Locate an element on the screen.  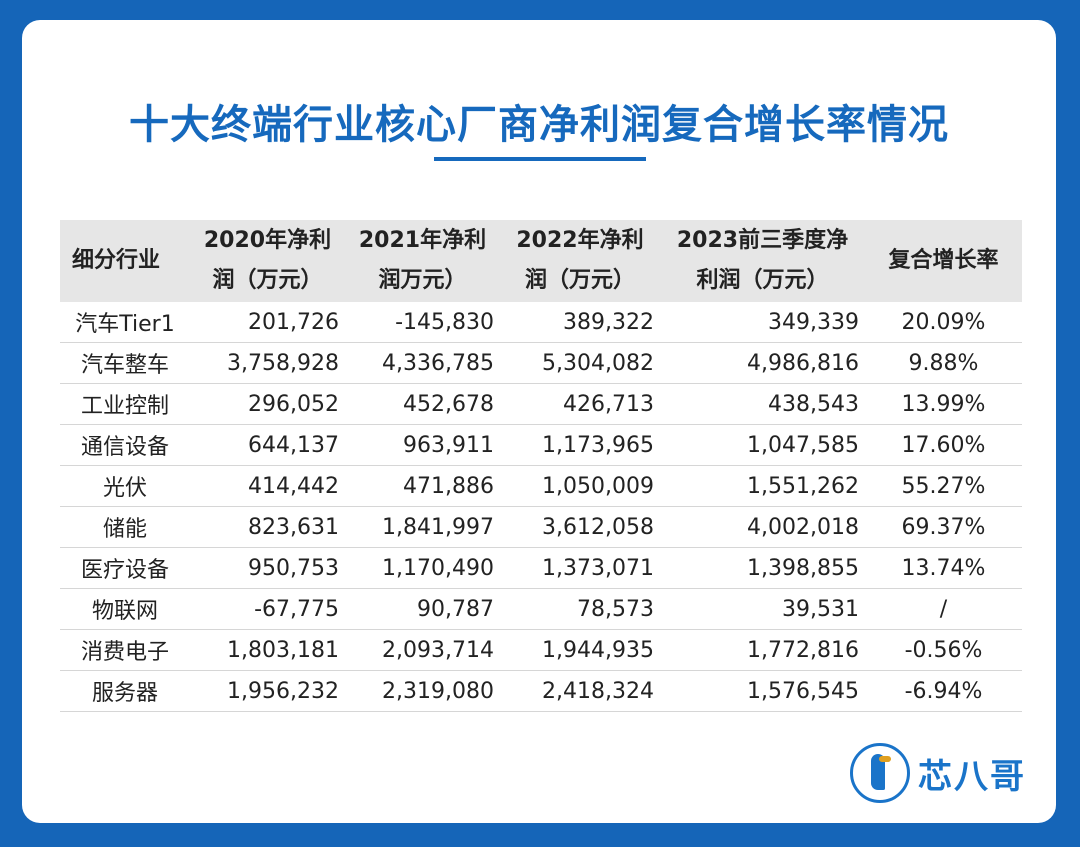
industry-cell: 汽车Tier1 is located at coordinates (125, 322).